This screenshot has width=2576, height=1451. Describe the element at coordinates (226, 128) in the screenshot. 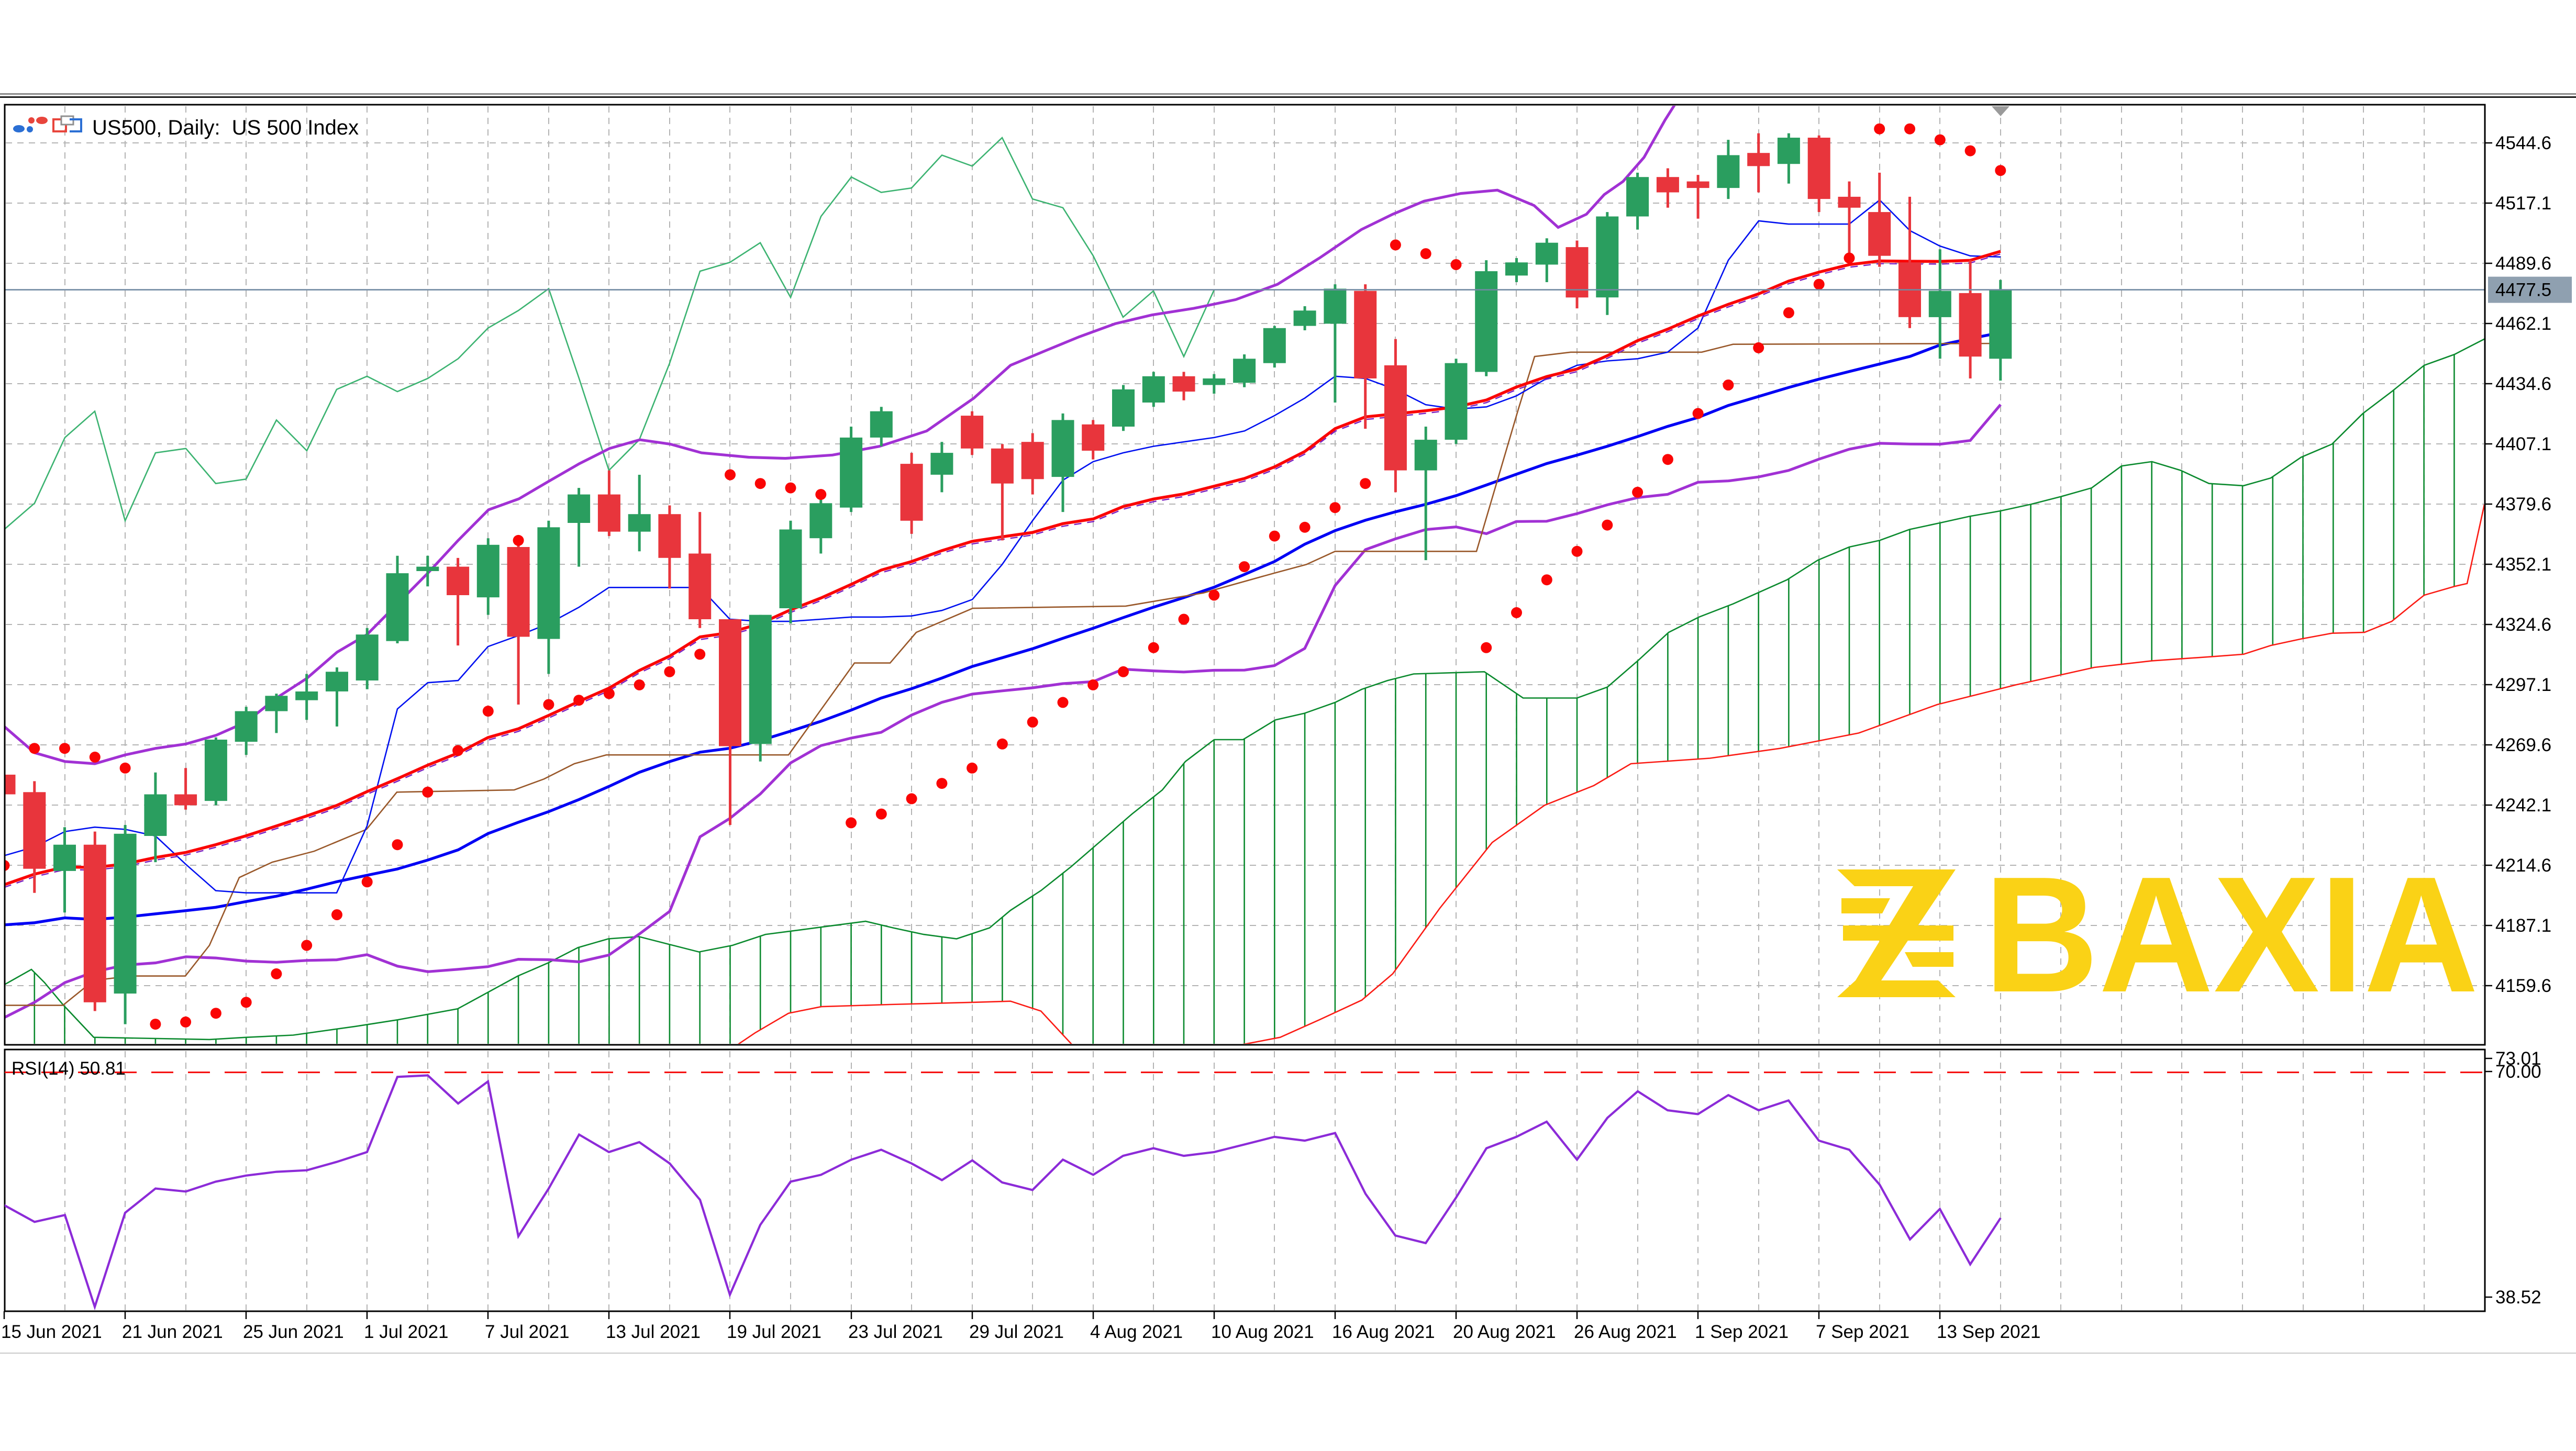

I see `svg-text: US500, Daily: US 500 Index` at that location.